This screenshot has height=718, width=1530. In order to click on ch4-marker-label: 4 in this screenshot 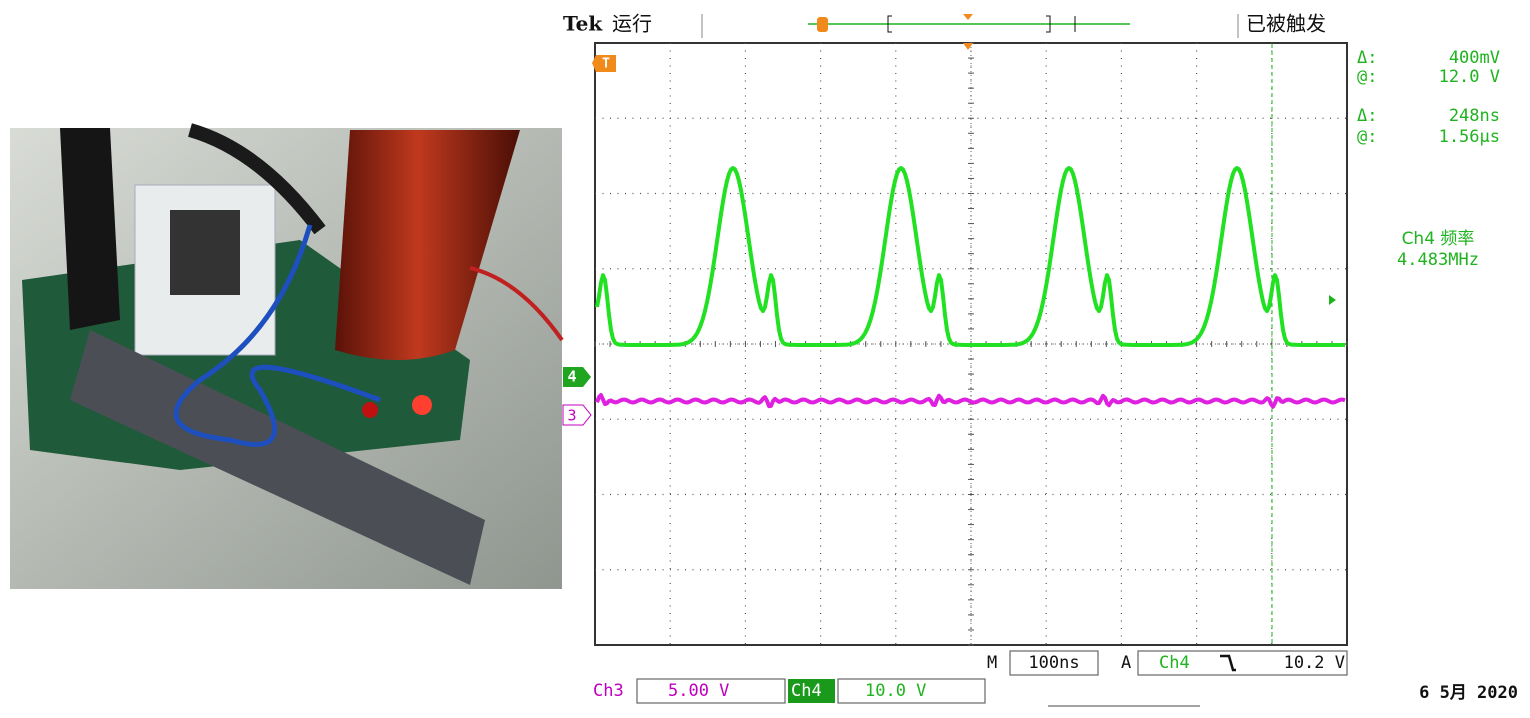, I will do `click(571, 377)`.